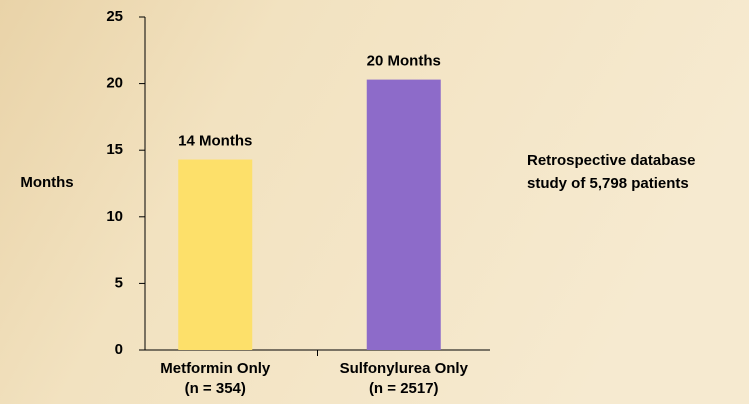 This screenshot has height=404, width=749. What do you see at coordinates (215, 140) in the screenshot?
I see `value-label: 14 Months` at bounding box center [215, 140].